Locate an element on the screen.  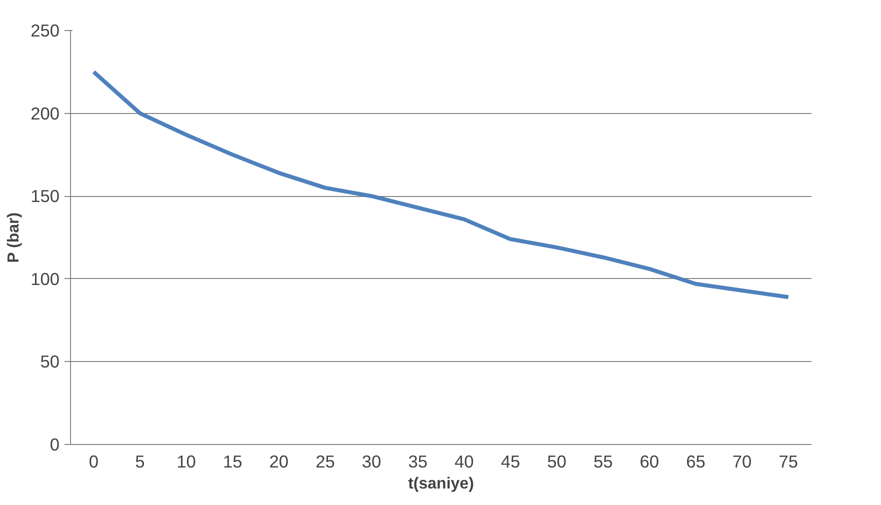
x-tick-label: 50 is located at coordinates (556, 462).